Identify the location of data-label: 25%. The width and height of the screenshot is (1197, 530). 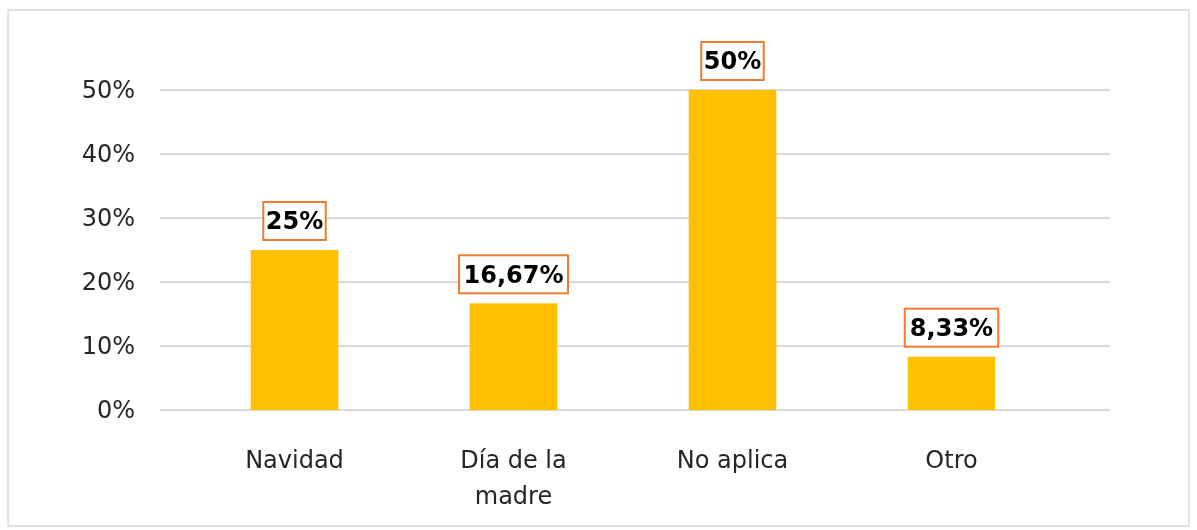
(294, 221).